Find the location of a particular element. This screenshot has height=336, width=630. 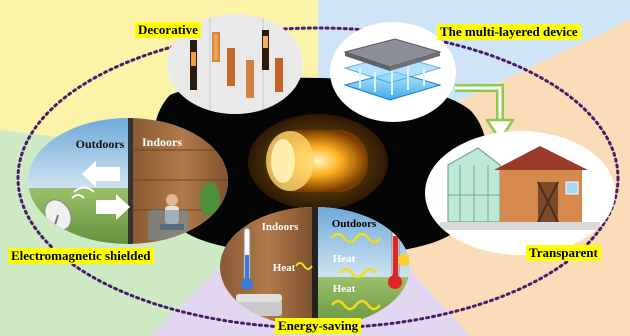

energy-heat-outdoor-2-text: Heat is located at coordinates (344, 289).